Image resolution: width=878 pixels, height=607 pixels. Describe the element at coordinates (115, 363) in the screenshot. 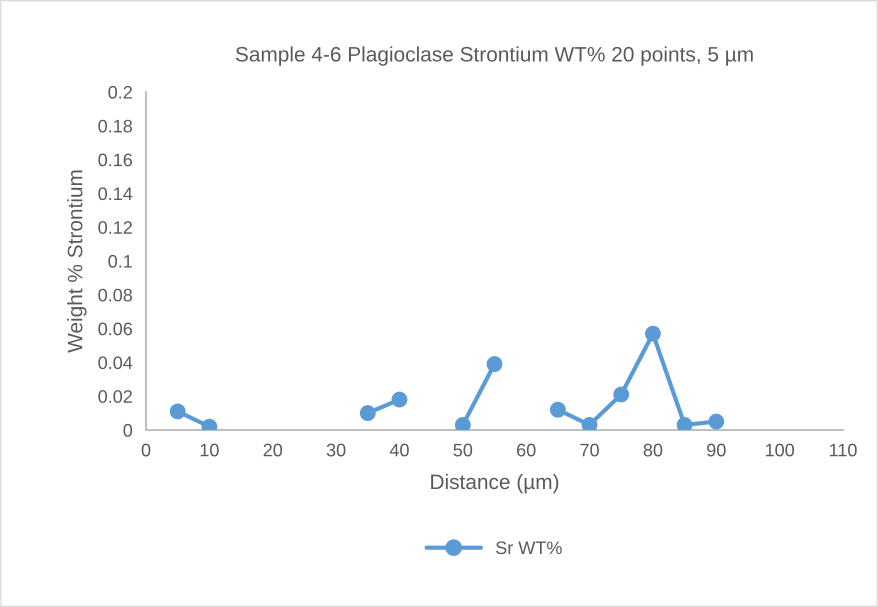

I see `y-tick-label: 0.04` at that location.